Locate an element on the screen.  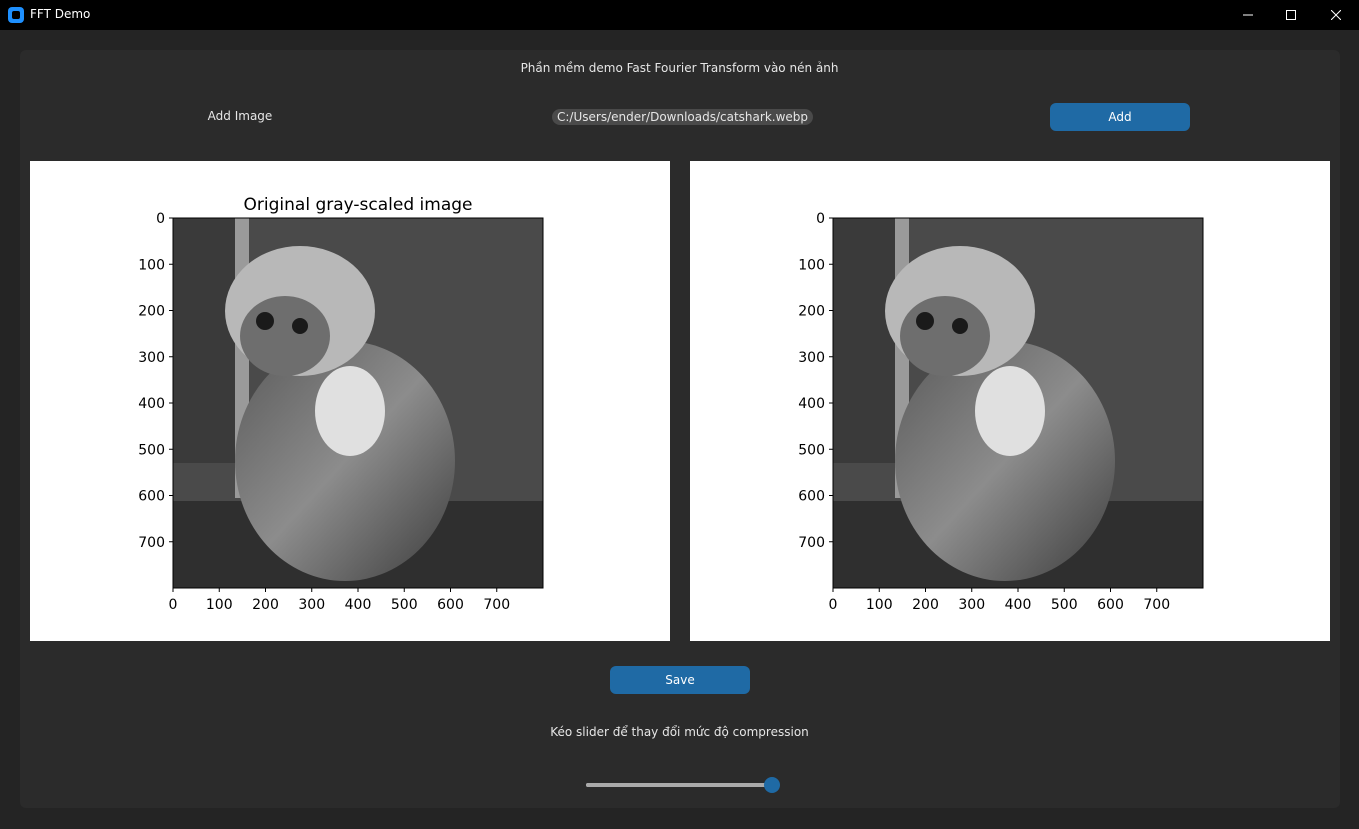
window-title: FFT Demo is located at coordinates (60, 14).